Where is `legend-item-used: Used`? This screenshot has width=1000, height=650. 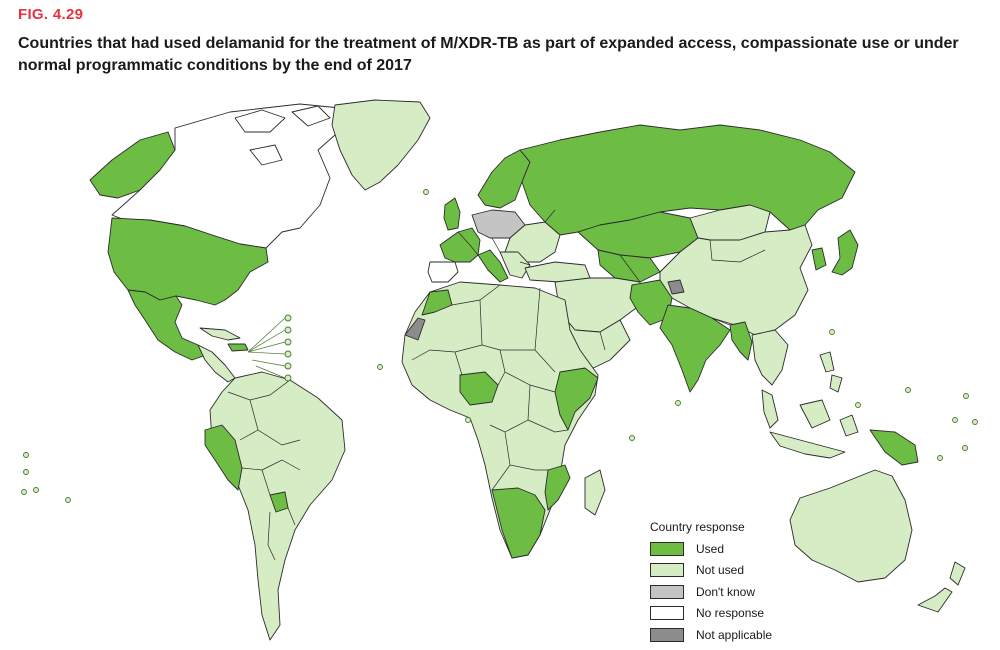 legend-item-used: Used is located at coordinates (735, 549).